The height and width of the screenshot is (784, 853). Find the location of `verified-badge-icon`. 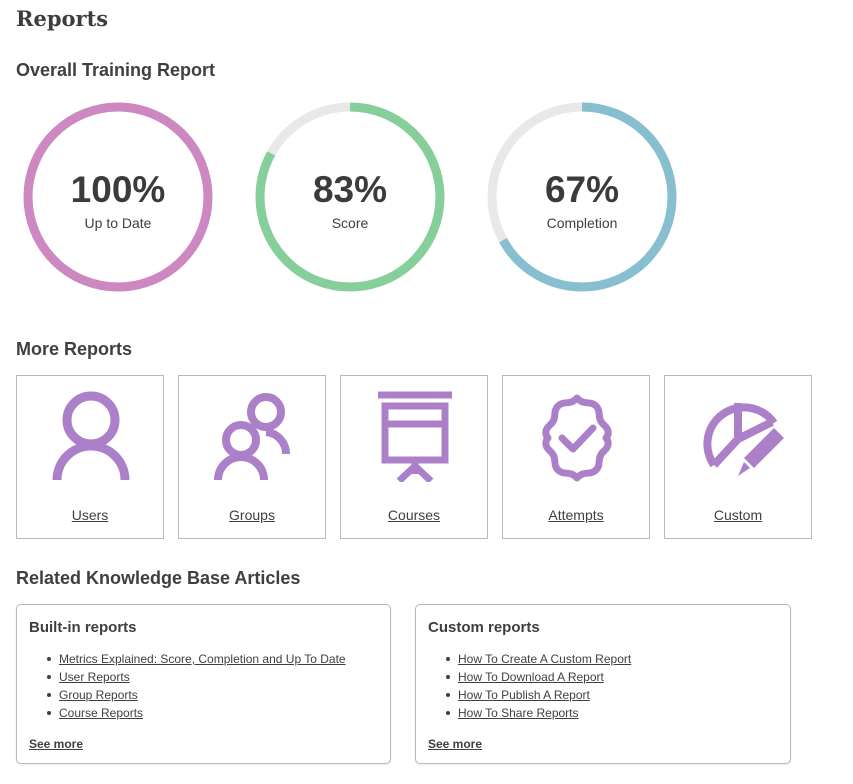

verified-badge-icon is located at coordinates (577, 438).